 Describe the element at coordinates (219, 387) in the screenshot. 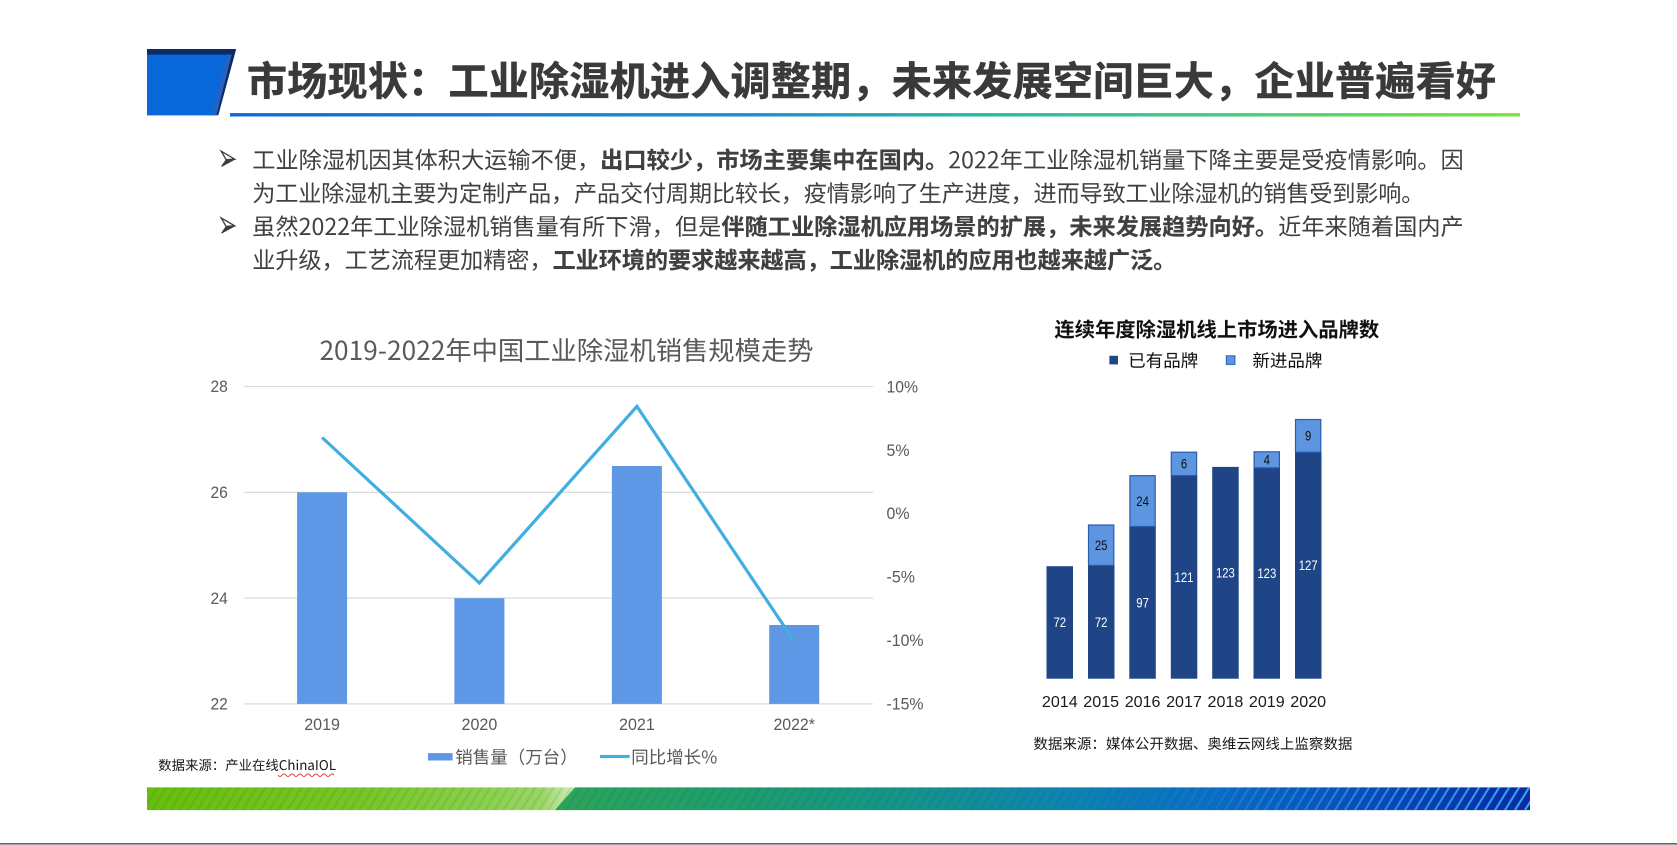

I see `svg-text: 28` at that location.